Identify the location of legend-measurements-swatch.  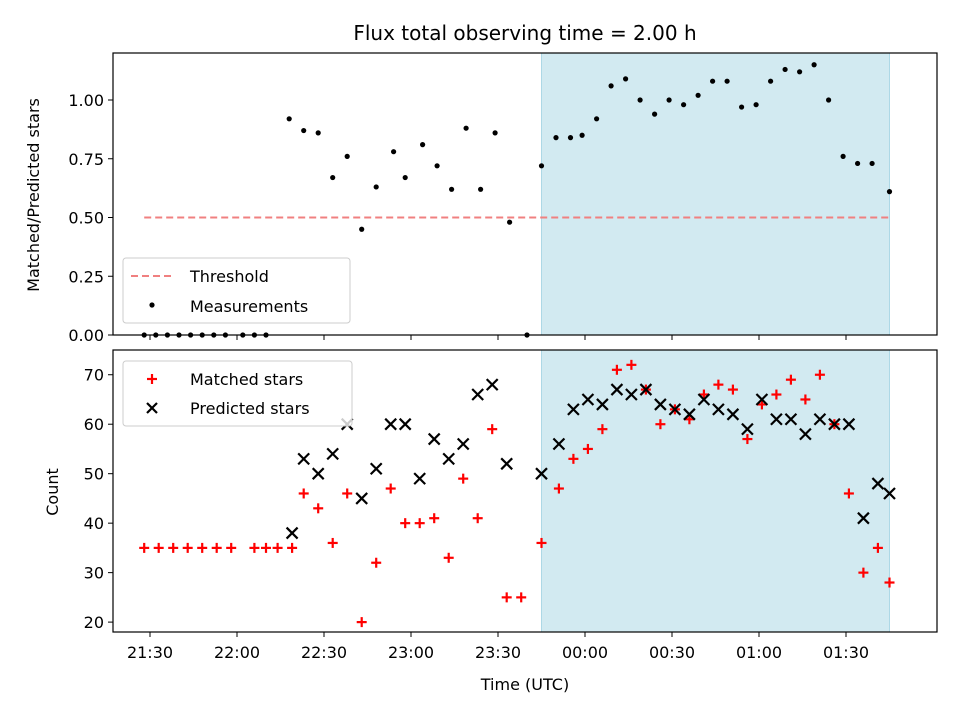
(152, 305).